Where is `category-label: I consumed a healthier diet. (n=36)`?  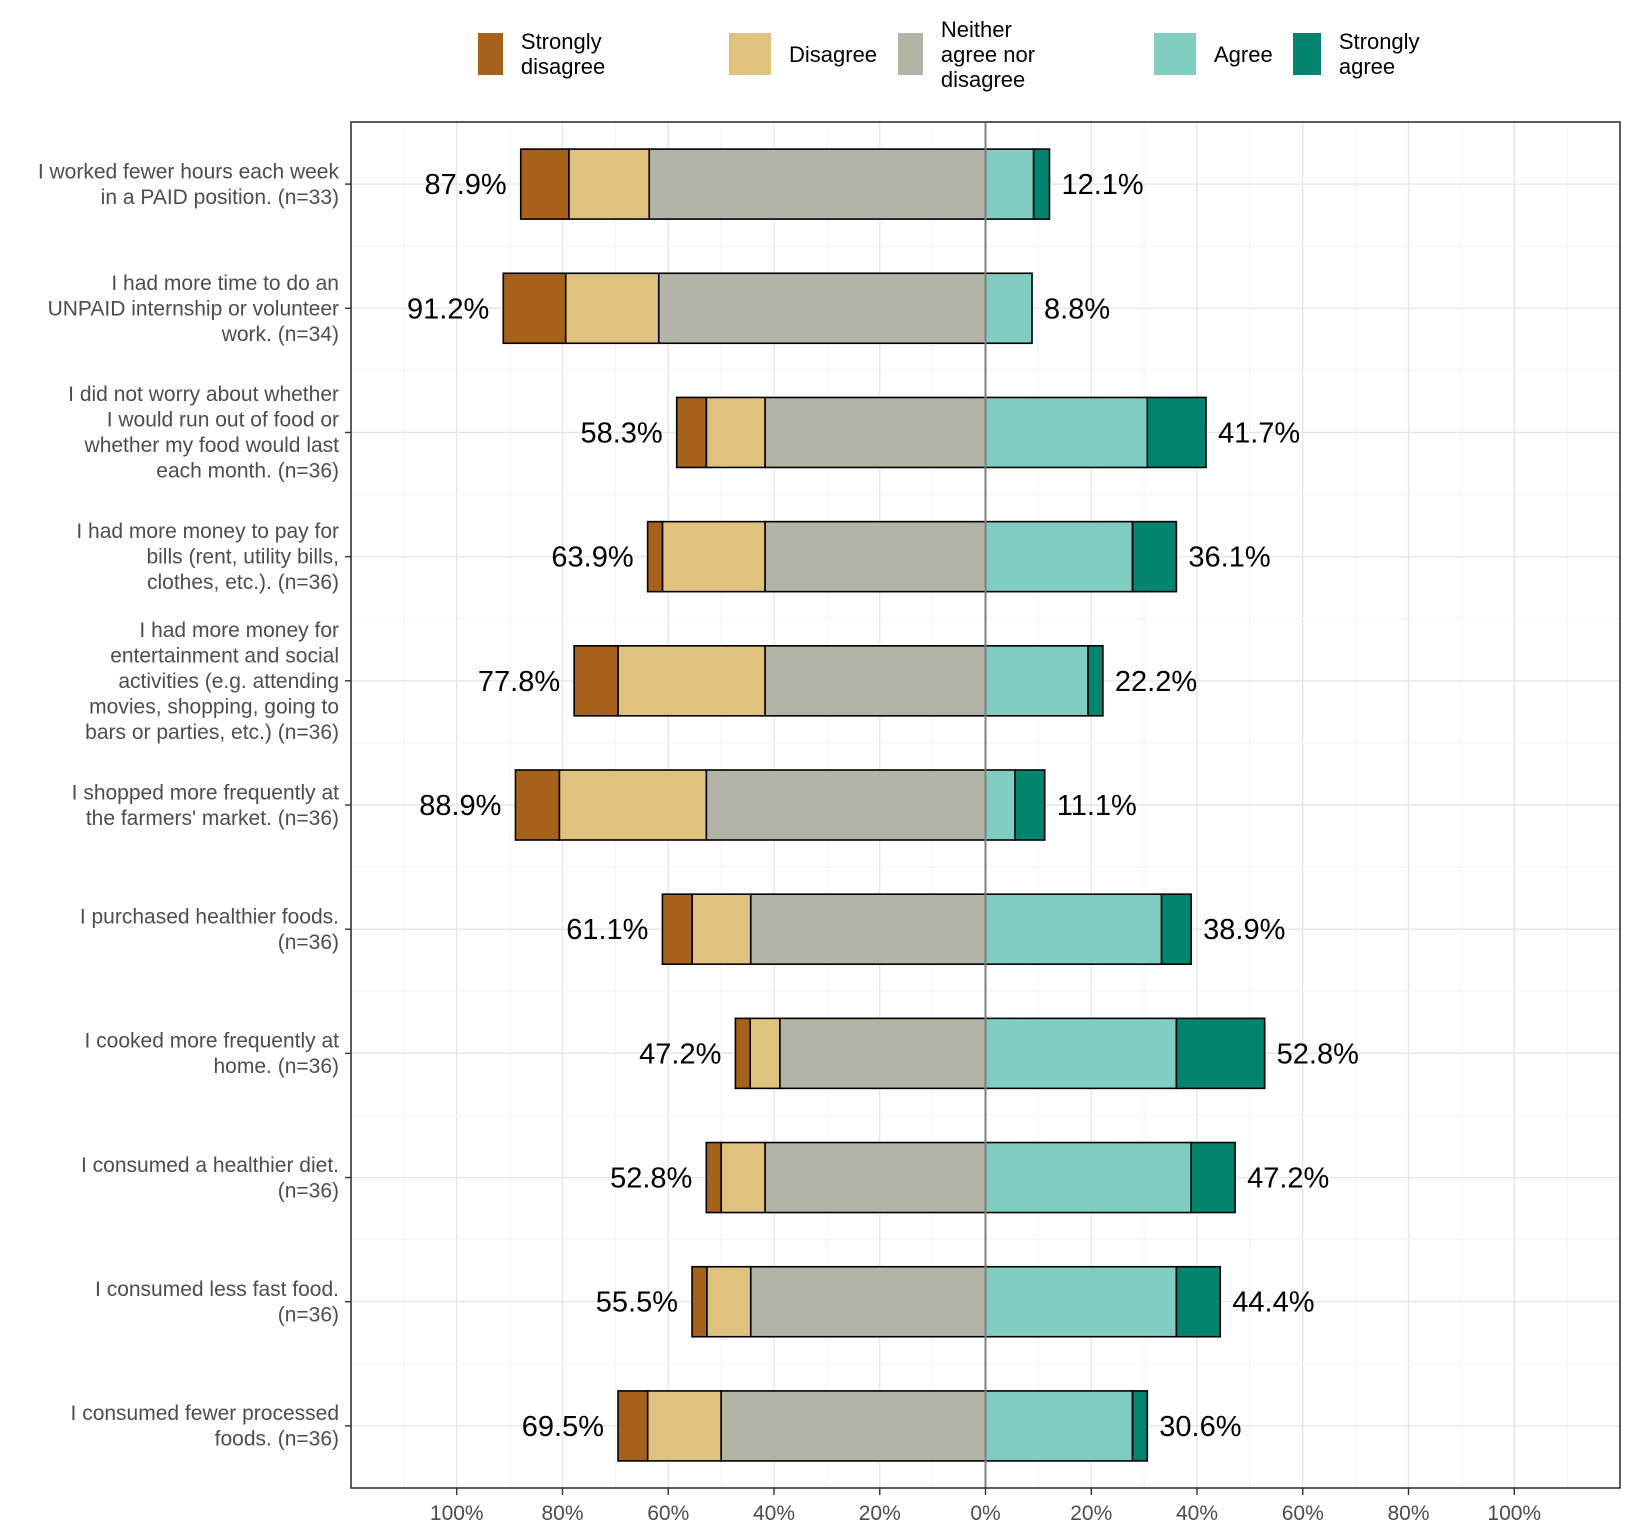
category-label: I consumed a healthier diet. (n=36) is located at coordinates (210, 1178).